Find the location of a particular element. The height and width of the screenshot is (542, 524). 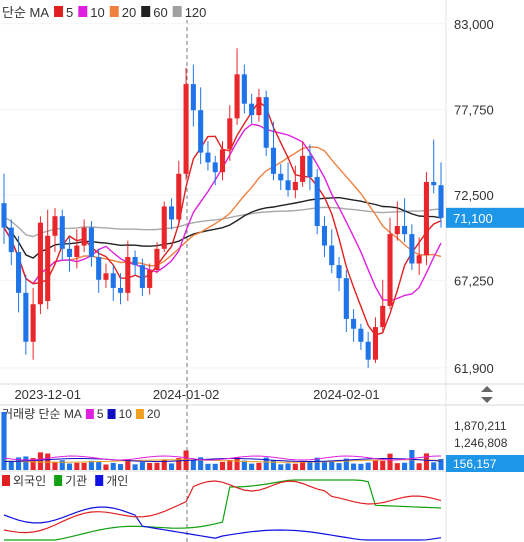

legend-label-ma10: 10 is located at coordinates (97, 12).